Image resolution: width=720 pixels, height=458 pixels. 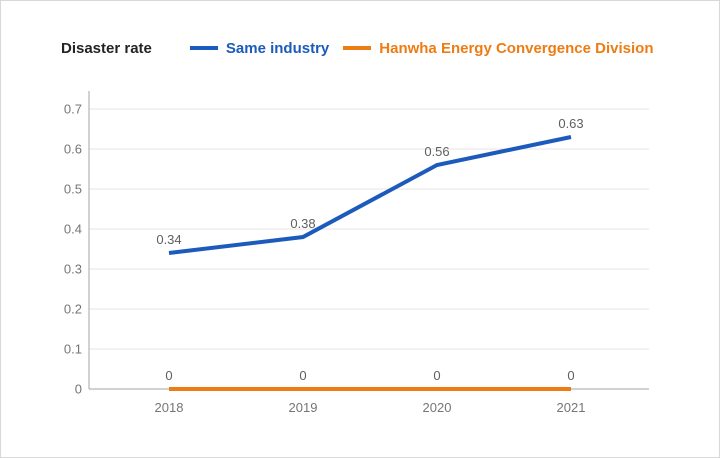 I want to click on point-label-same-industry: 0.38, so click(x=302, y=223).